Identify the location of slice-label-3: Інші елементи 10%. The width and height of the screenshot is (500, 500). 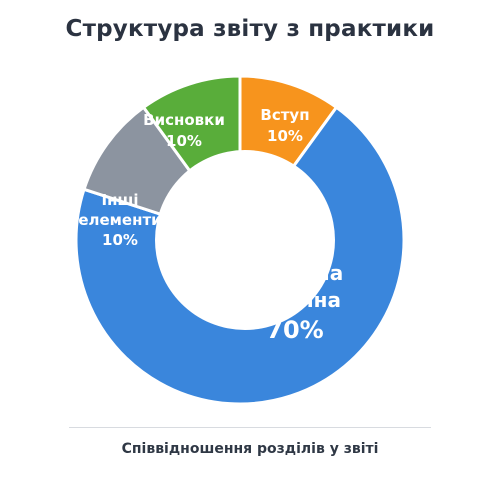
(119, 220).